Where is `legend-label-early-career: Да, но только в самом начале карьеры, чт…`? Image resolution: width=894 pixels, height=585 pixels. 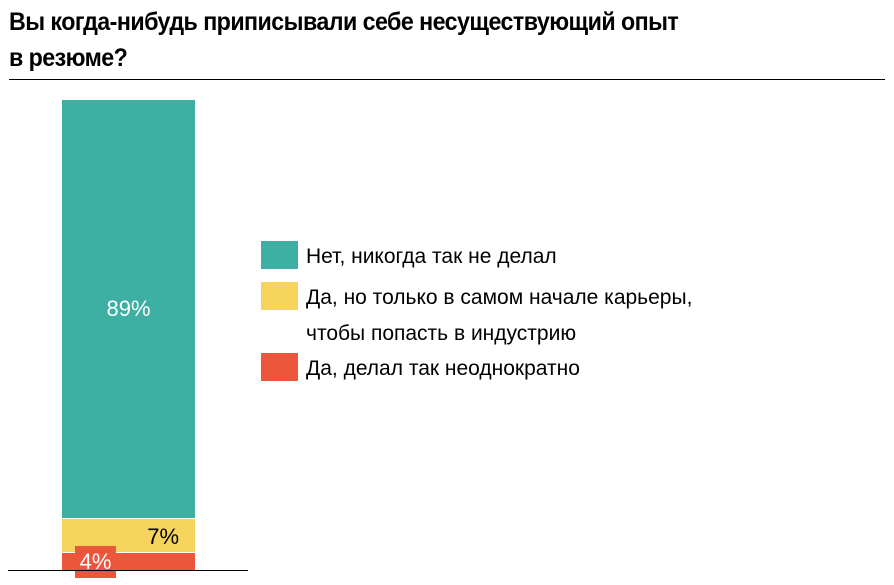 legend-label-early-career: Да, но только в самом начале карьеры, чт… is located at coordinates (566, 316).